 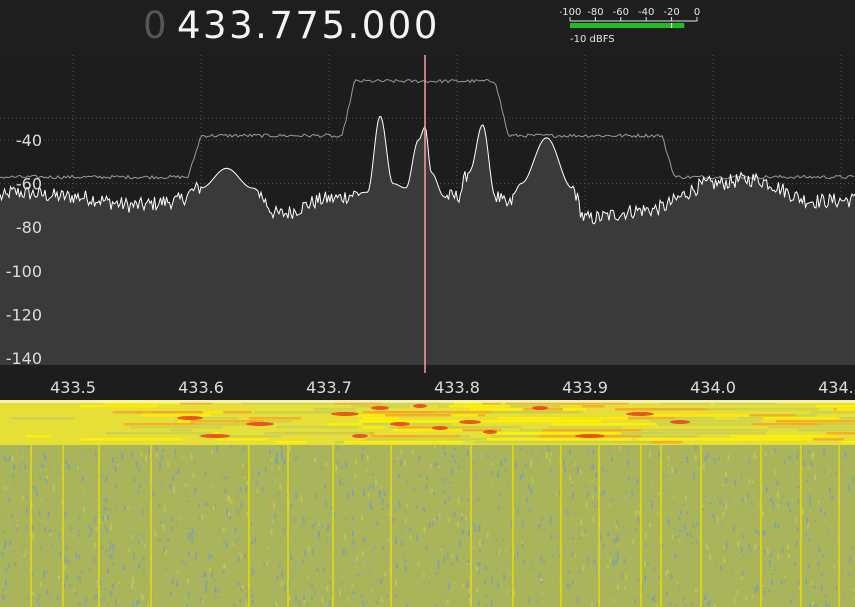 I want to click on y-tick-label: -60, so click(x=29, y=184).